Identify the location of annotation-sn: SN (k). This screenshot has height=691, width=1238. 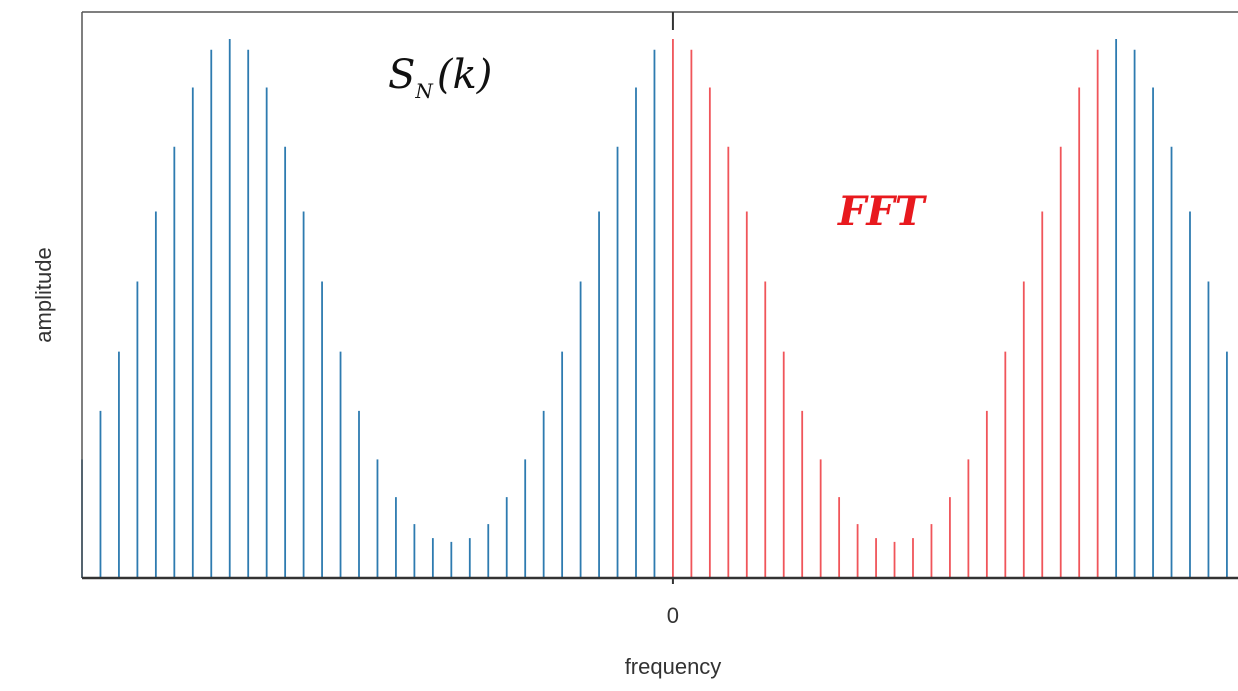
(440, 77).